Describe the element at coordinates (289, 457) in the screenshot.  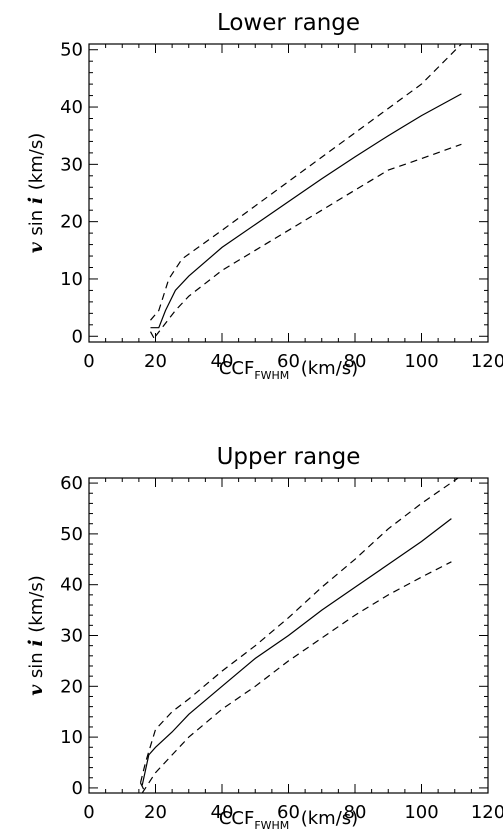
I see `chart-title: Upper range` at that location.